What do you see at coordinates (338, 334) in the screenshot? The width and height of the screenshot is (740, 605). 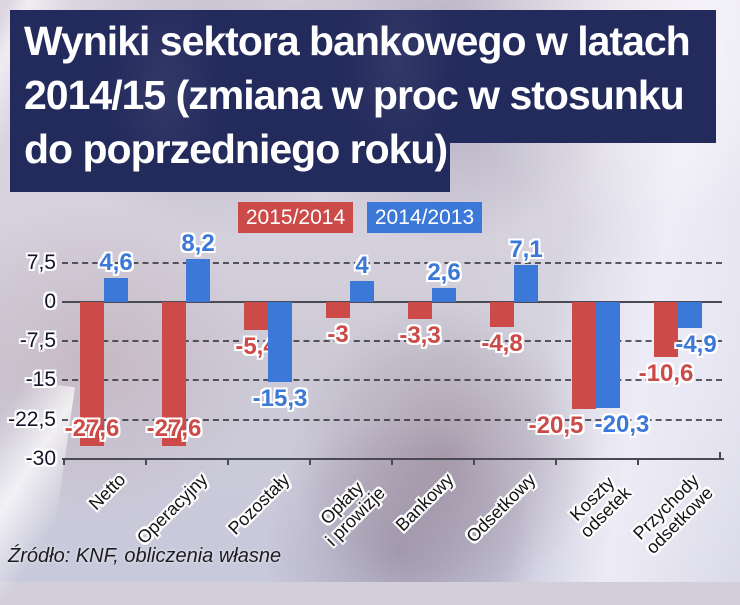 I see `bar-value-label-2015/2014-3: -3` at bounding box center [338, 334].